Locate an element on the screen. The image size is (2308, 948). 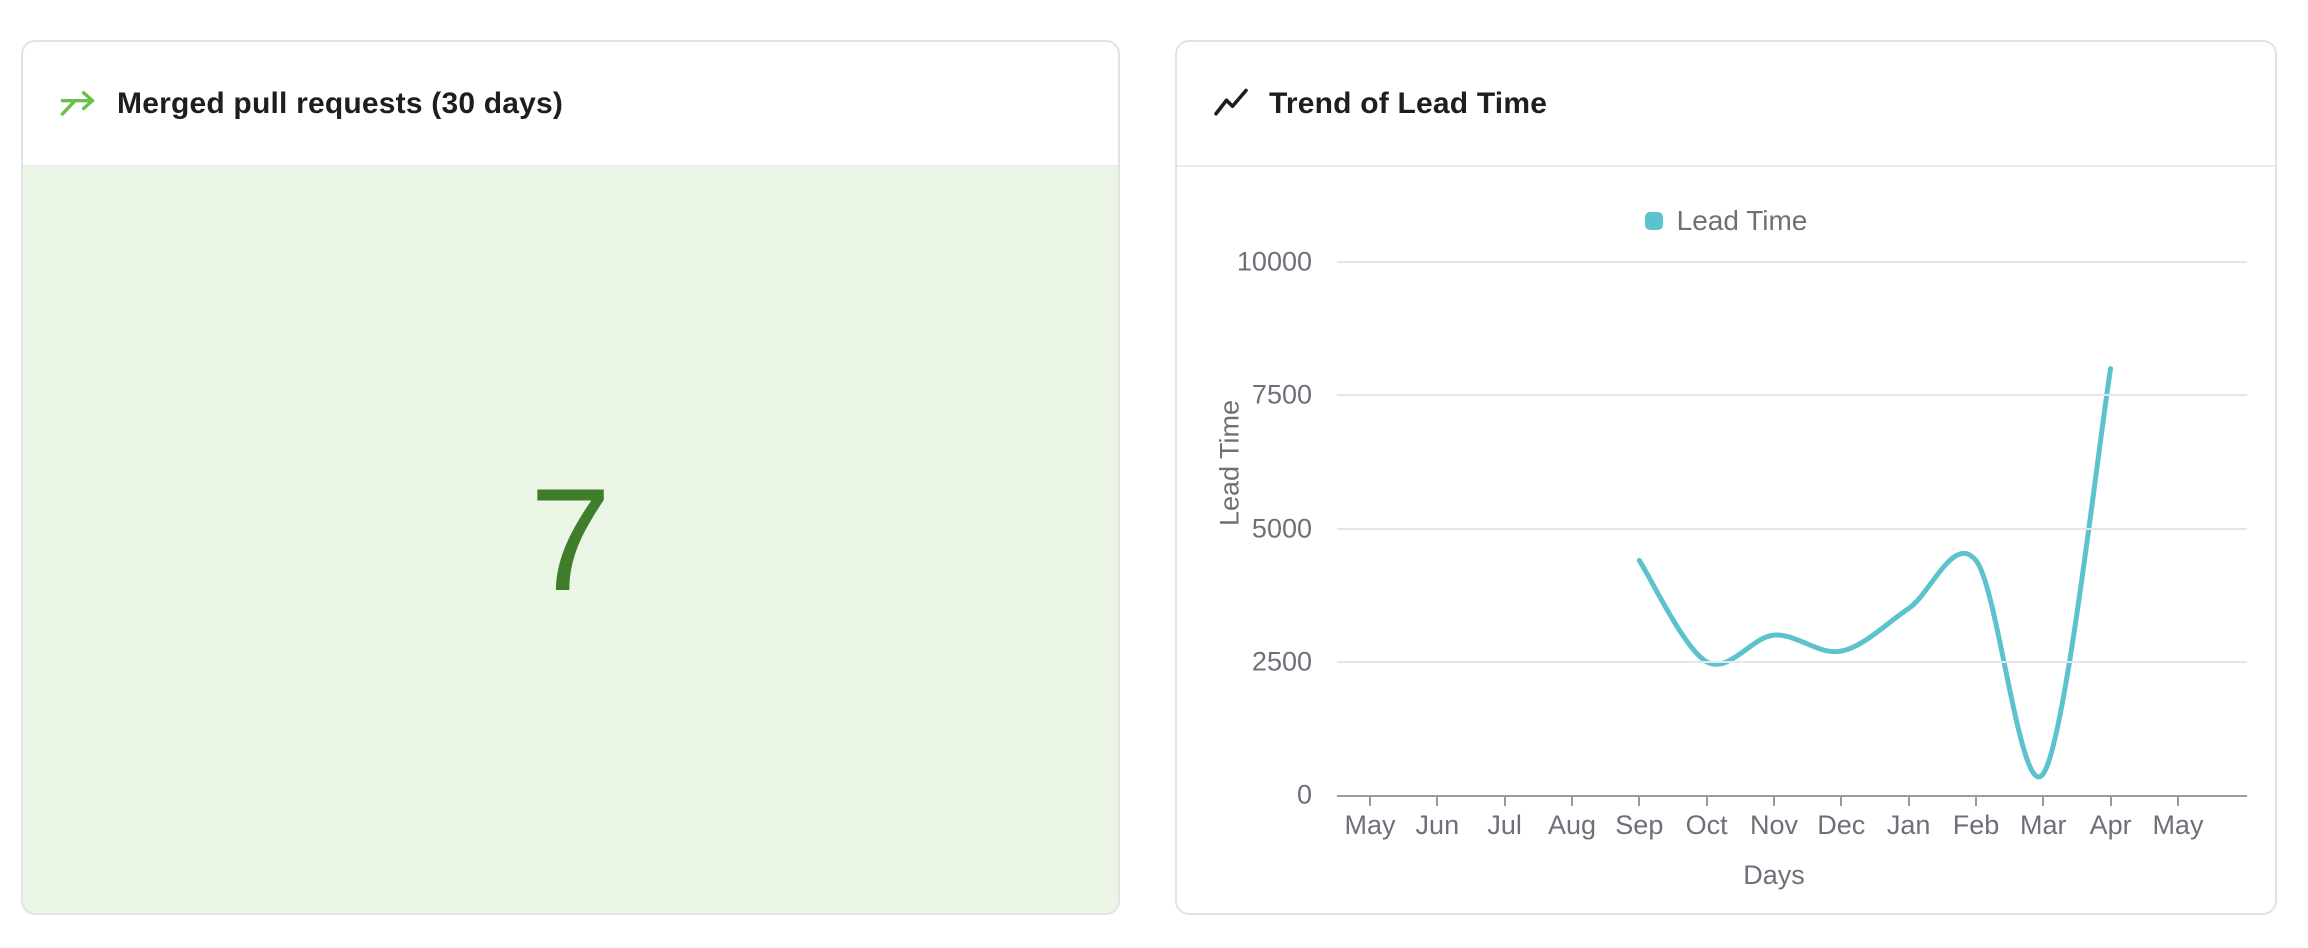
card-title: Trend of Lead Time is located at coordinates (1408, 103).